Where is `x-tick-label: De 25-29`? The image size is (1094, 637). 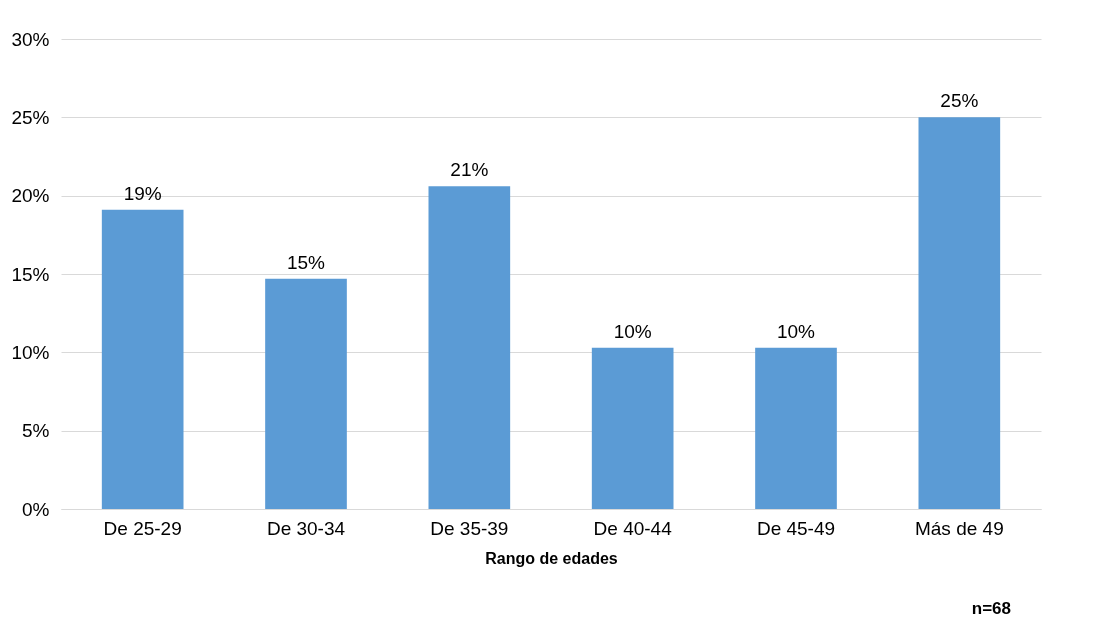
x-tick-label: De 25-29 is located at coordinates (142, 528).